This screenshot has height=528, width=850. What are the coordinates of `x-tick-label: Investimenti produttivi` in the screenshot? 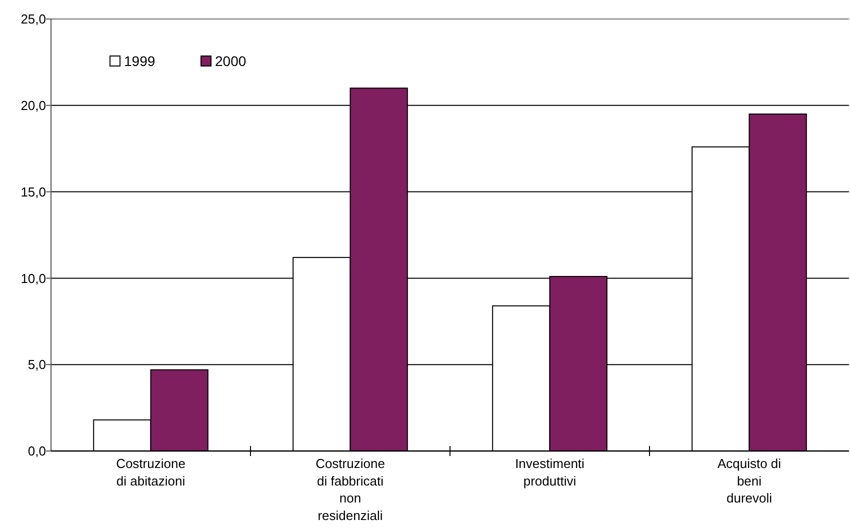 It's located at (550, 472).